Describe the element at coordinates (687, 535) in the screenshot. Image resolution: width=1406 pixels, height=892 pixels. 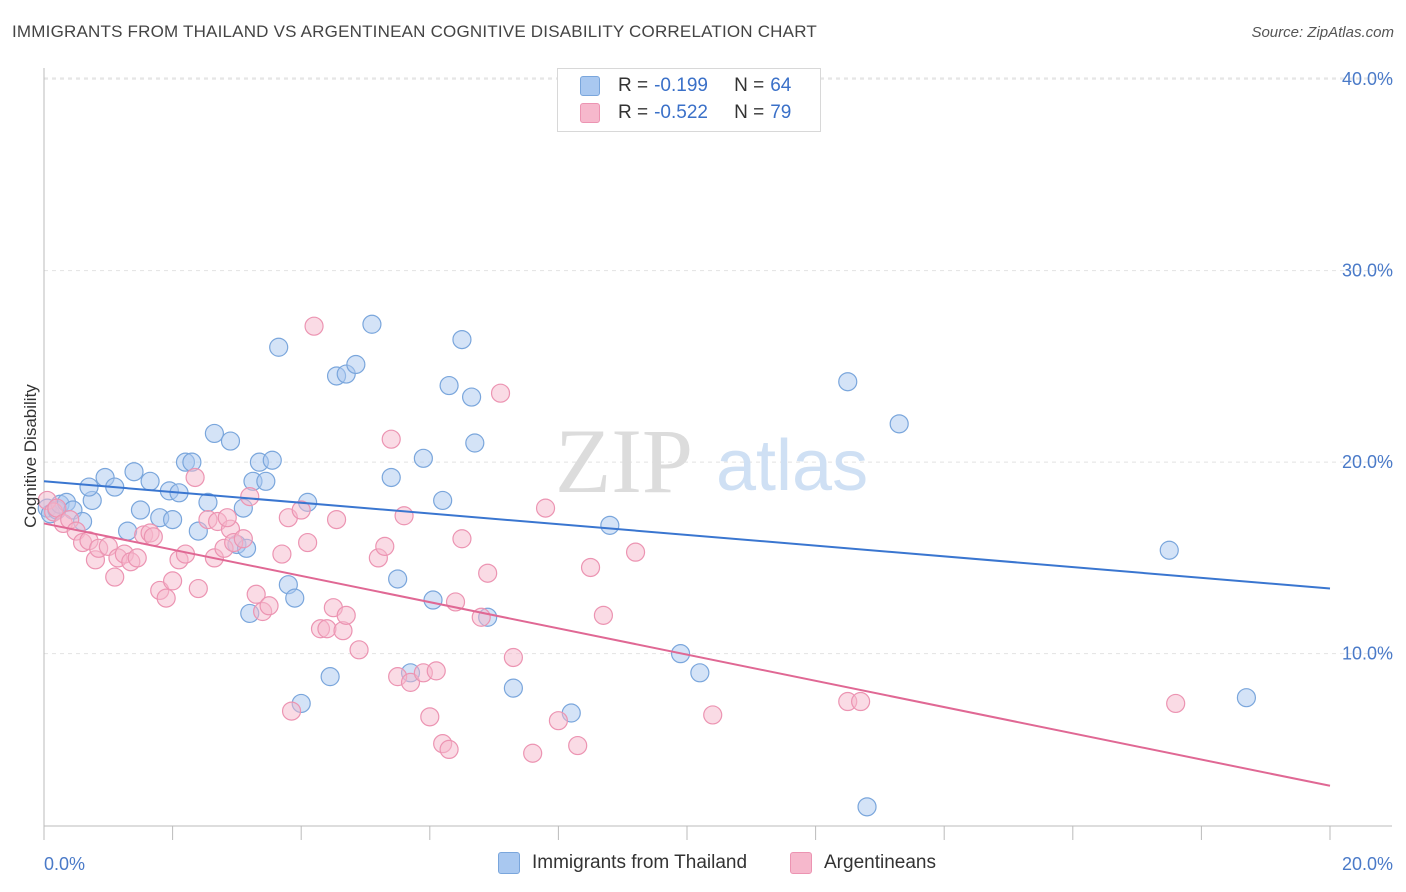
I see `trend-line-thailand` at that location.